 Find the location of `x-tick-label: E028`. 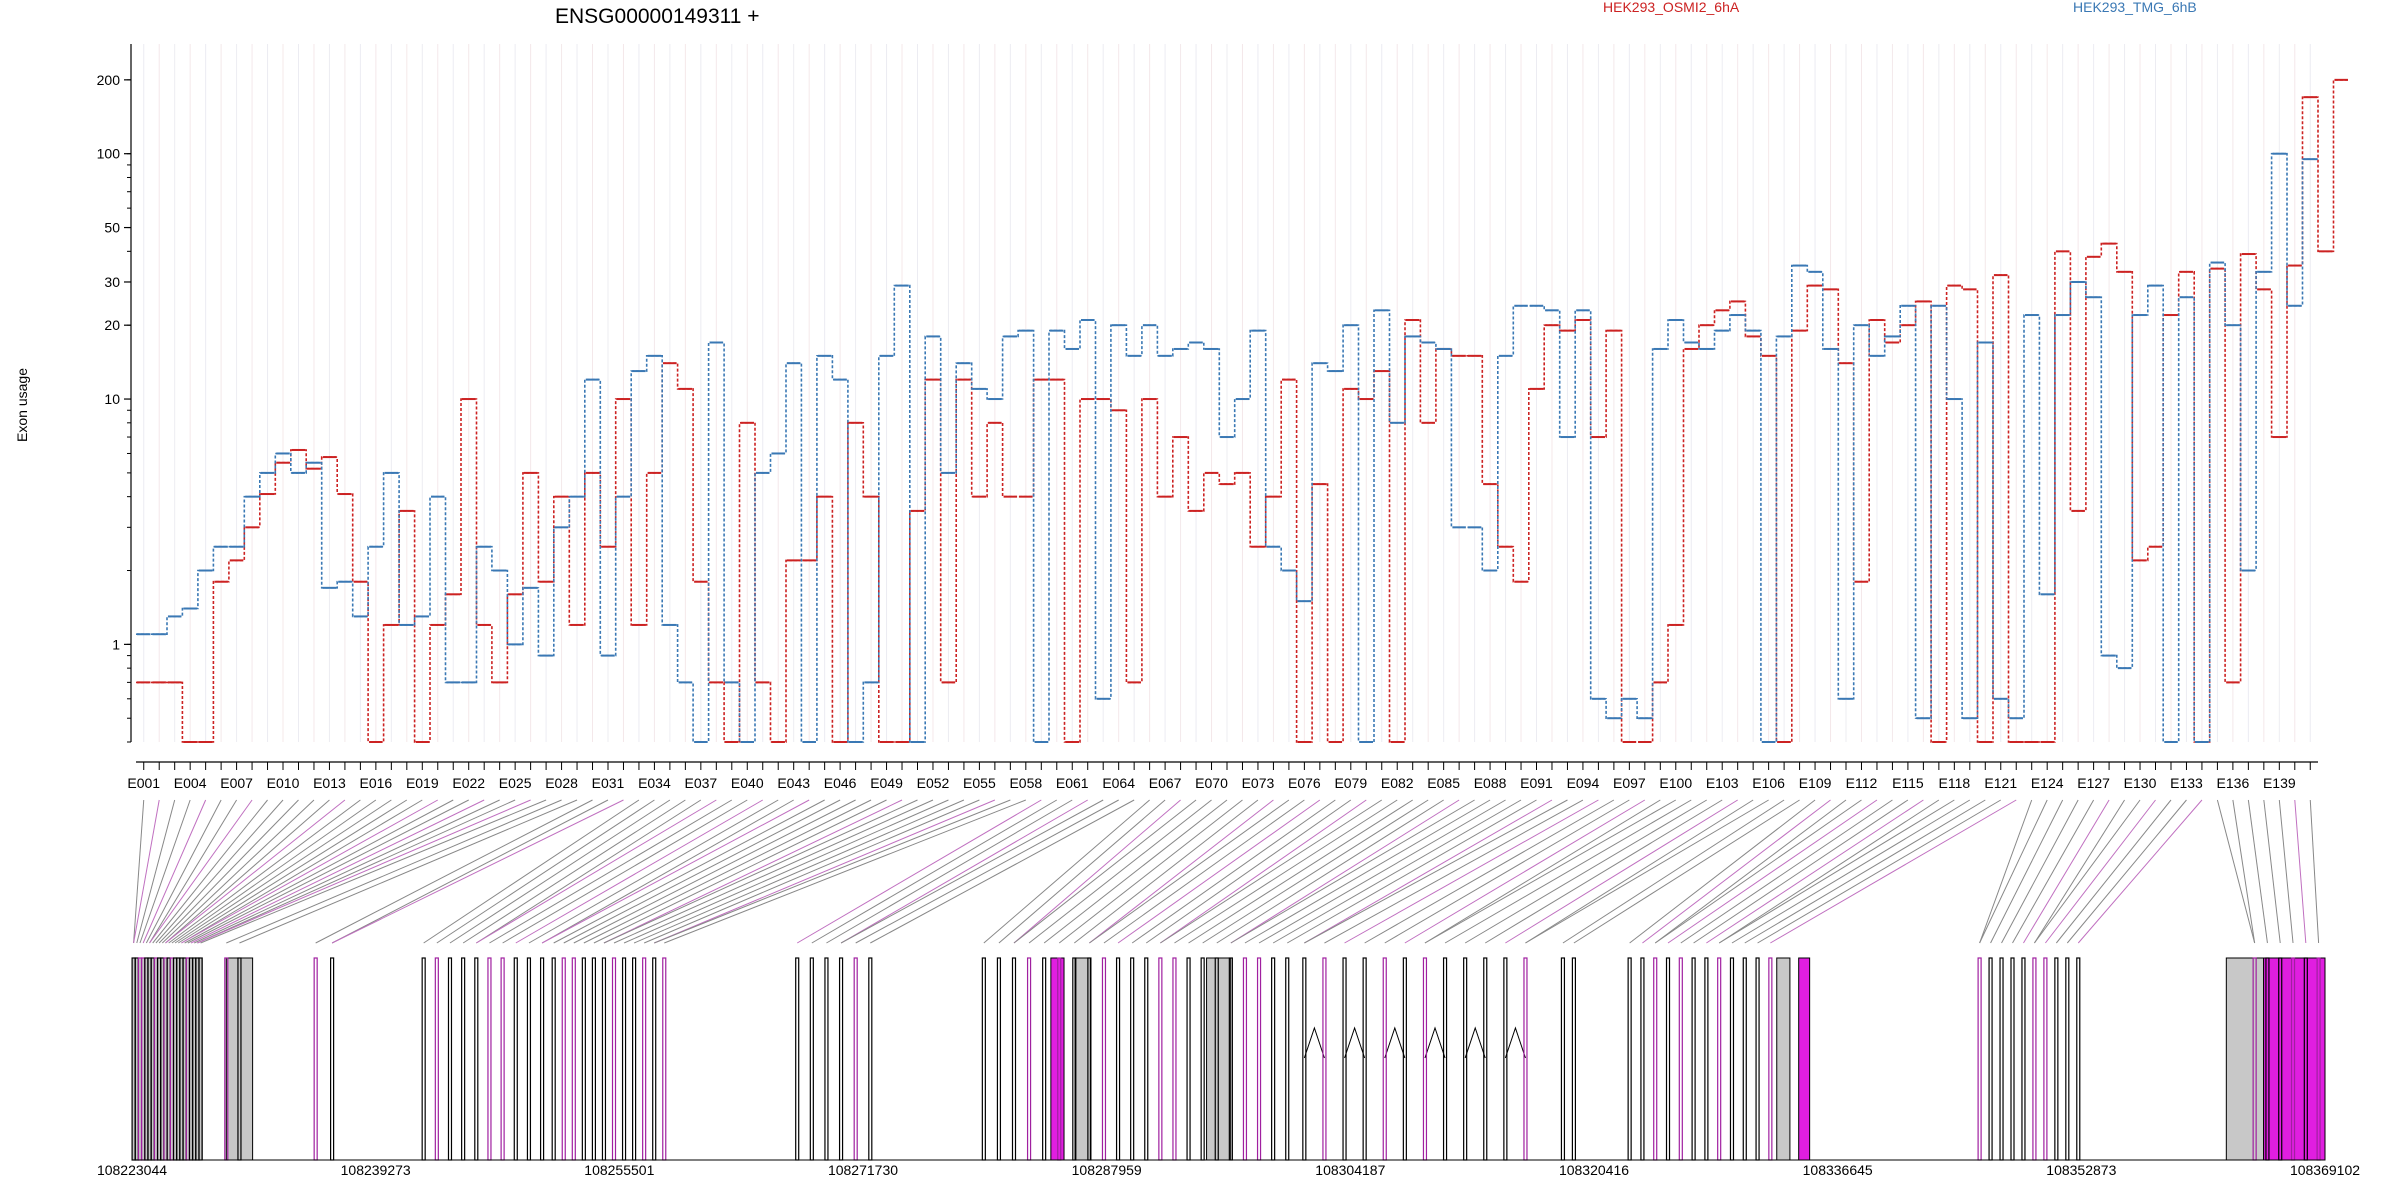

x-tick-label: E028 is located at coordinates (561, 783).